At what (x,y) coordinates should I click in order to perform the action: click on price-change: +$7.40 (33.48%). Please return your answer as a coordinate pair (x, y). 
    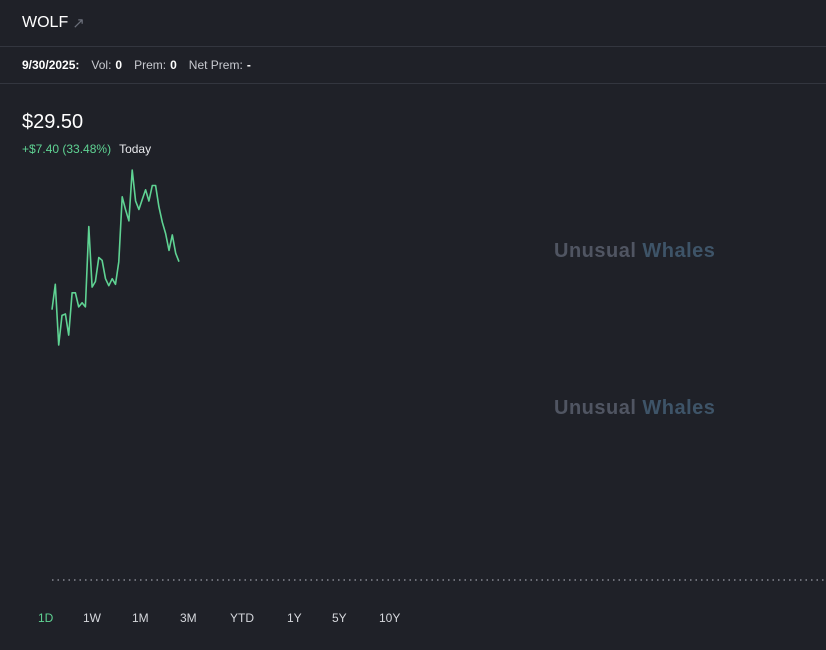
    Looking at the image, I should click on (67, 149).